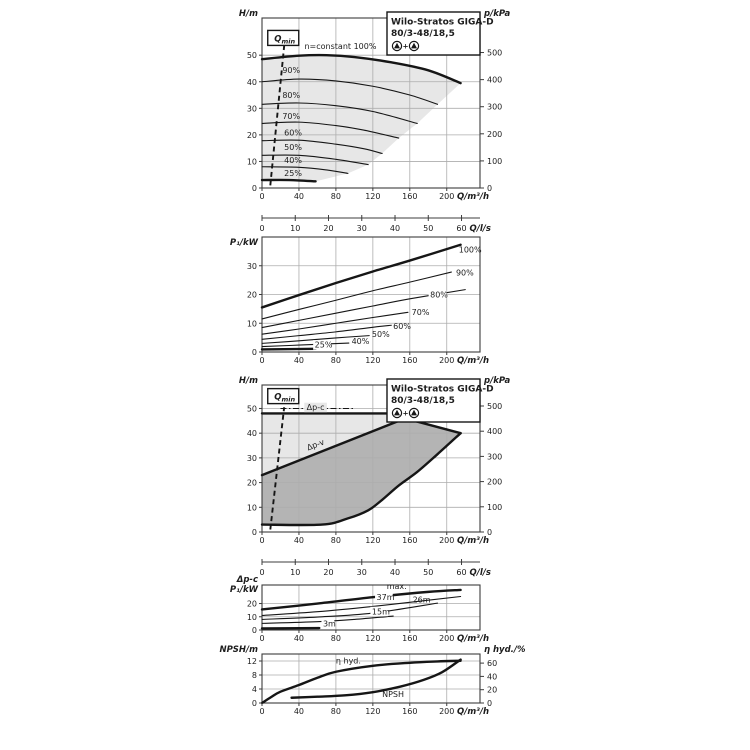 The width and height of the screenshot is (750, 750). Describe the element at coordinates (423, 34) in the screenshot. I see `pump-model-code: 80/3-48/18,5` at that location.